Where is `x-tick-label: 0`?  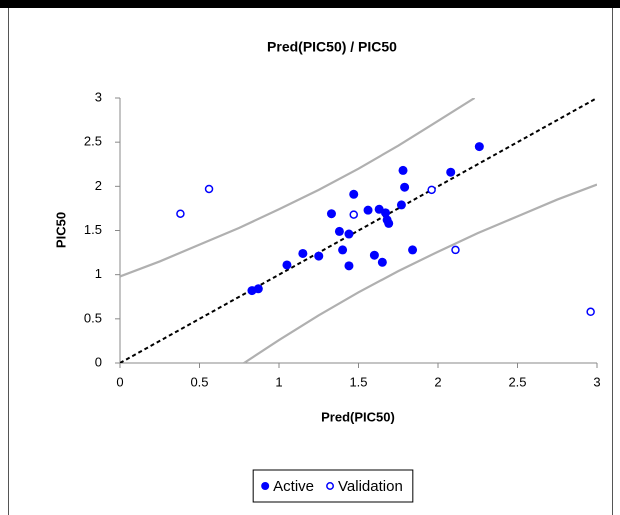 x-tick-label: 0 is located at coordinates (119, 381).